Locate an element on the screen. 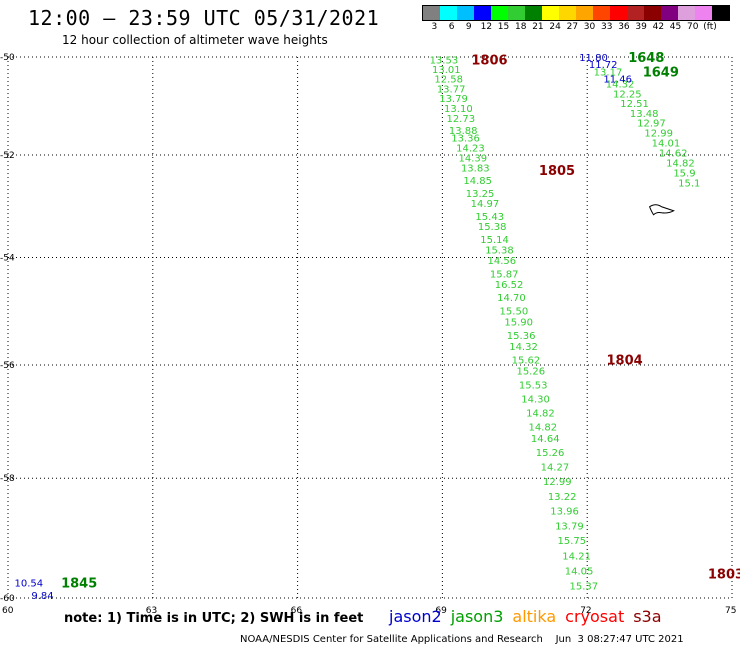 Image resolution: width=740 pixels, height=650 pixels. wave-height-point: 13.96 is located at coordinates (564, 511).